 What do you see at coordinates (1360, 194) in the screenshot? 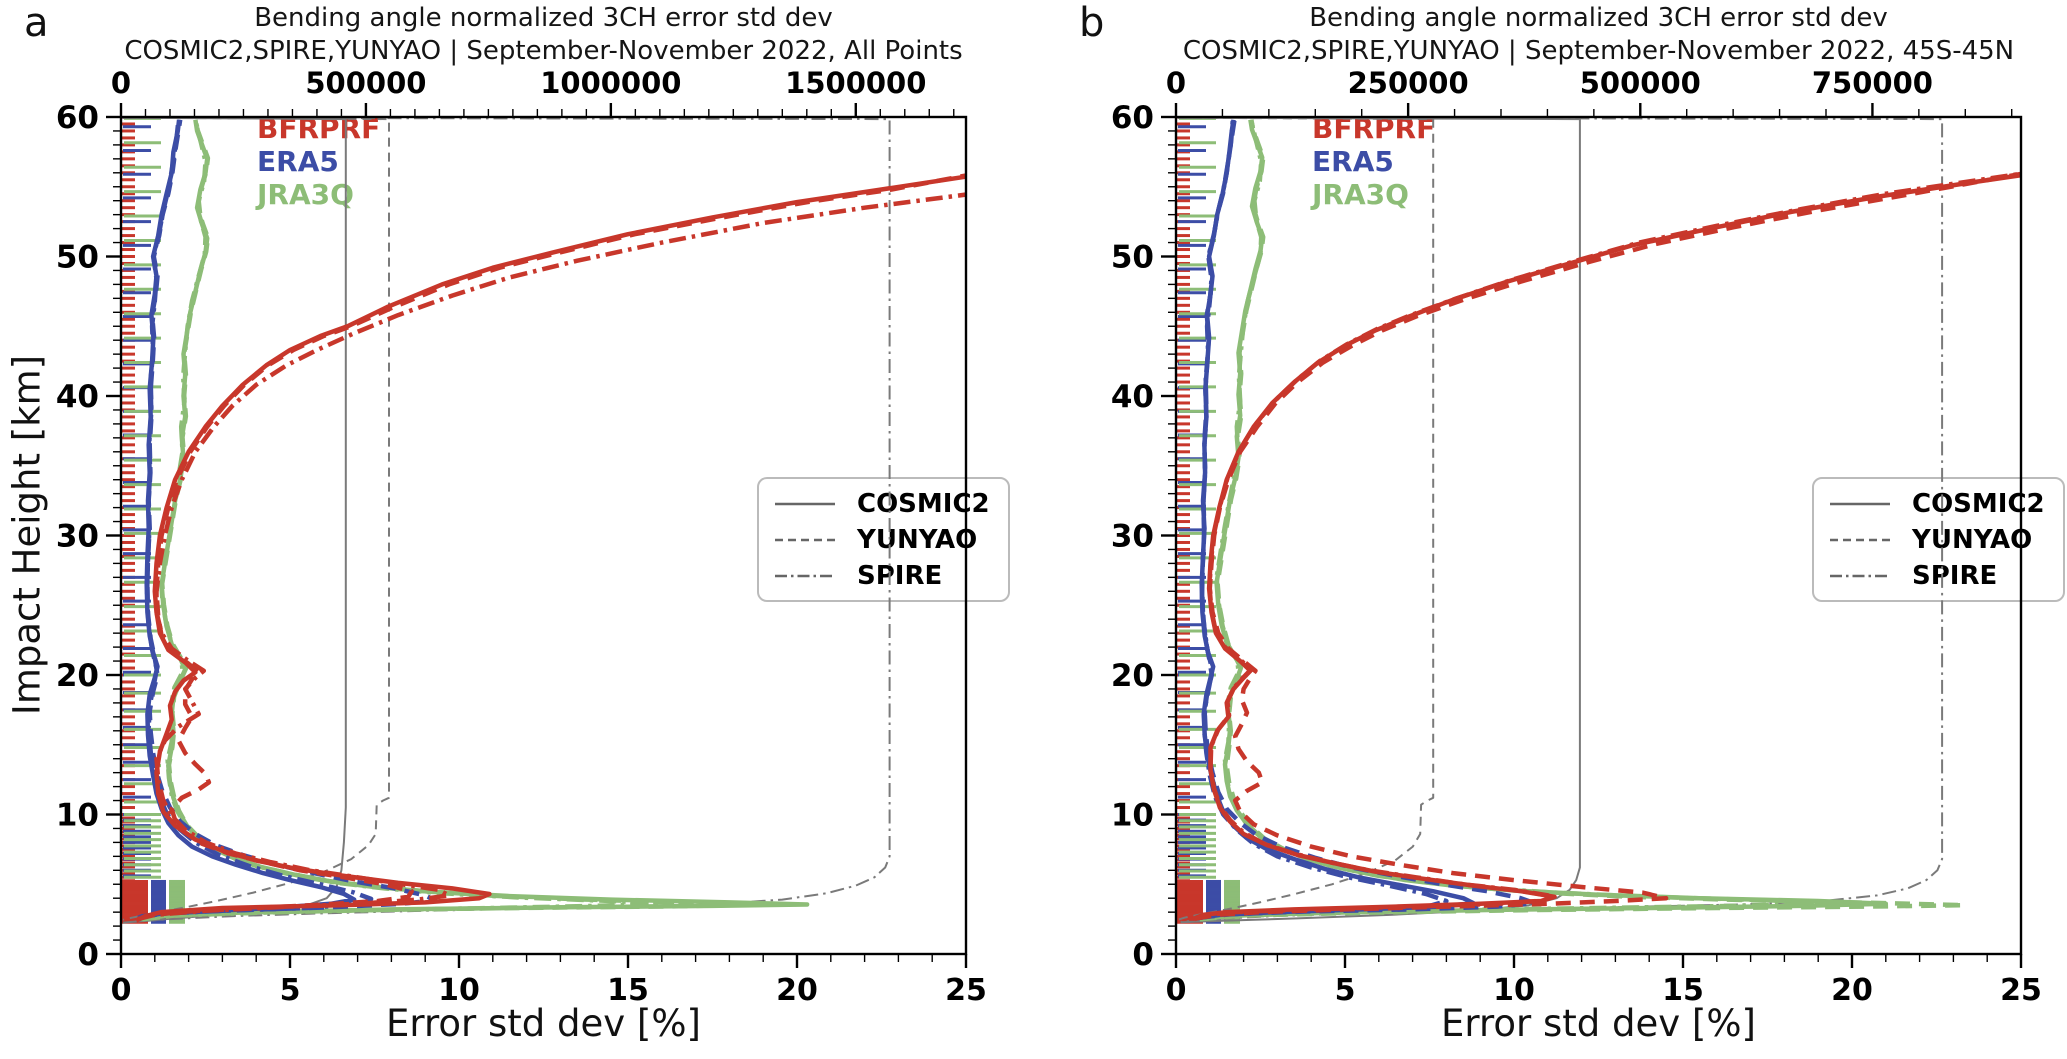
I see `series-label-jra3q-b: JRA3Q` at bounding box center [1360, 194].